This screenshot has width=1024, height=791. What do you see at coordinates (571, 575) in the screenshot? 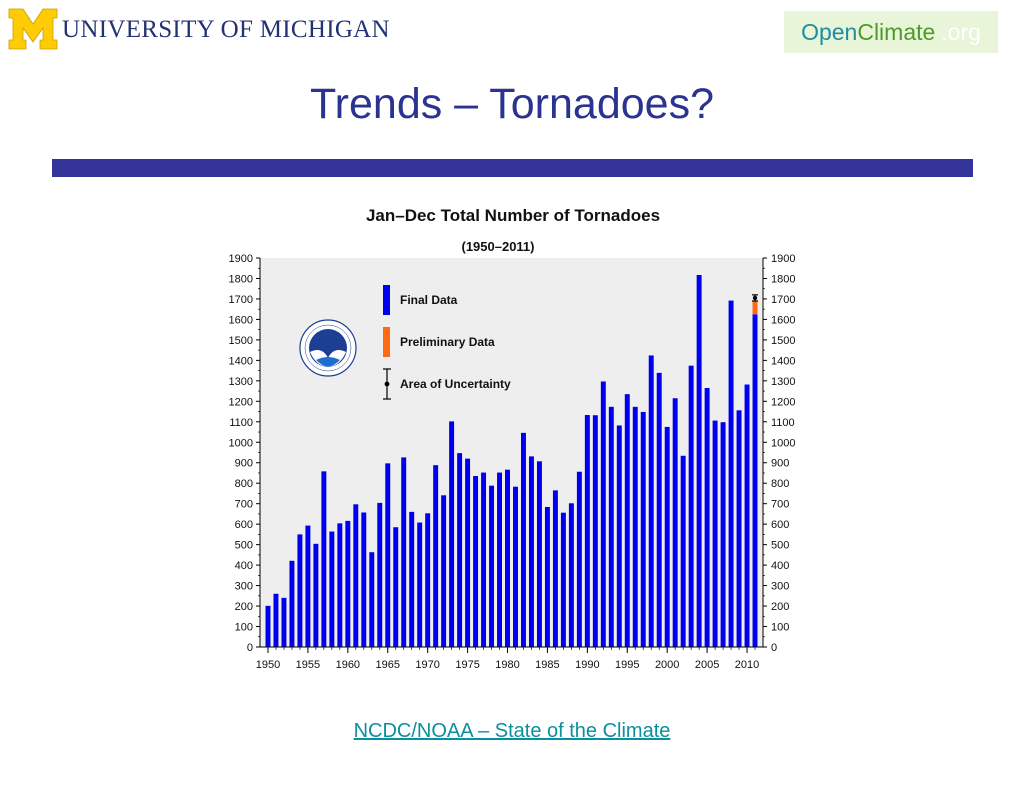
I see `bar-final-1988` at bounding box center [571, 575].